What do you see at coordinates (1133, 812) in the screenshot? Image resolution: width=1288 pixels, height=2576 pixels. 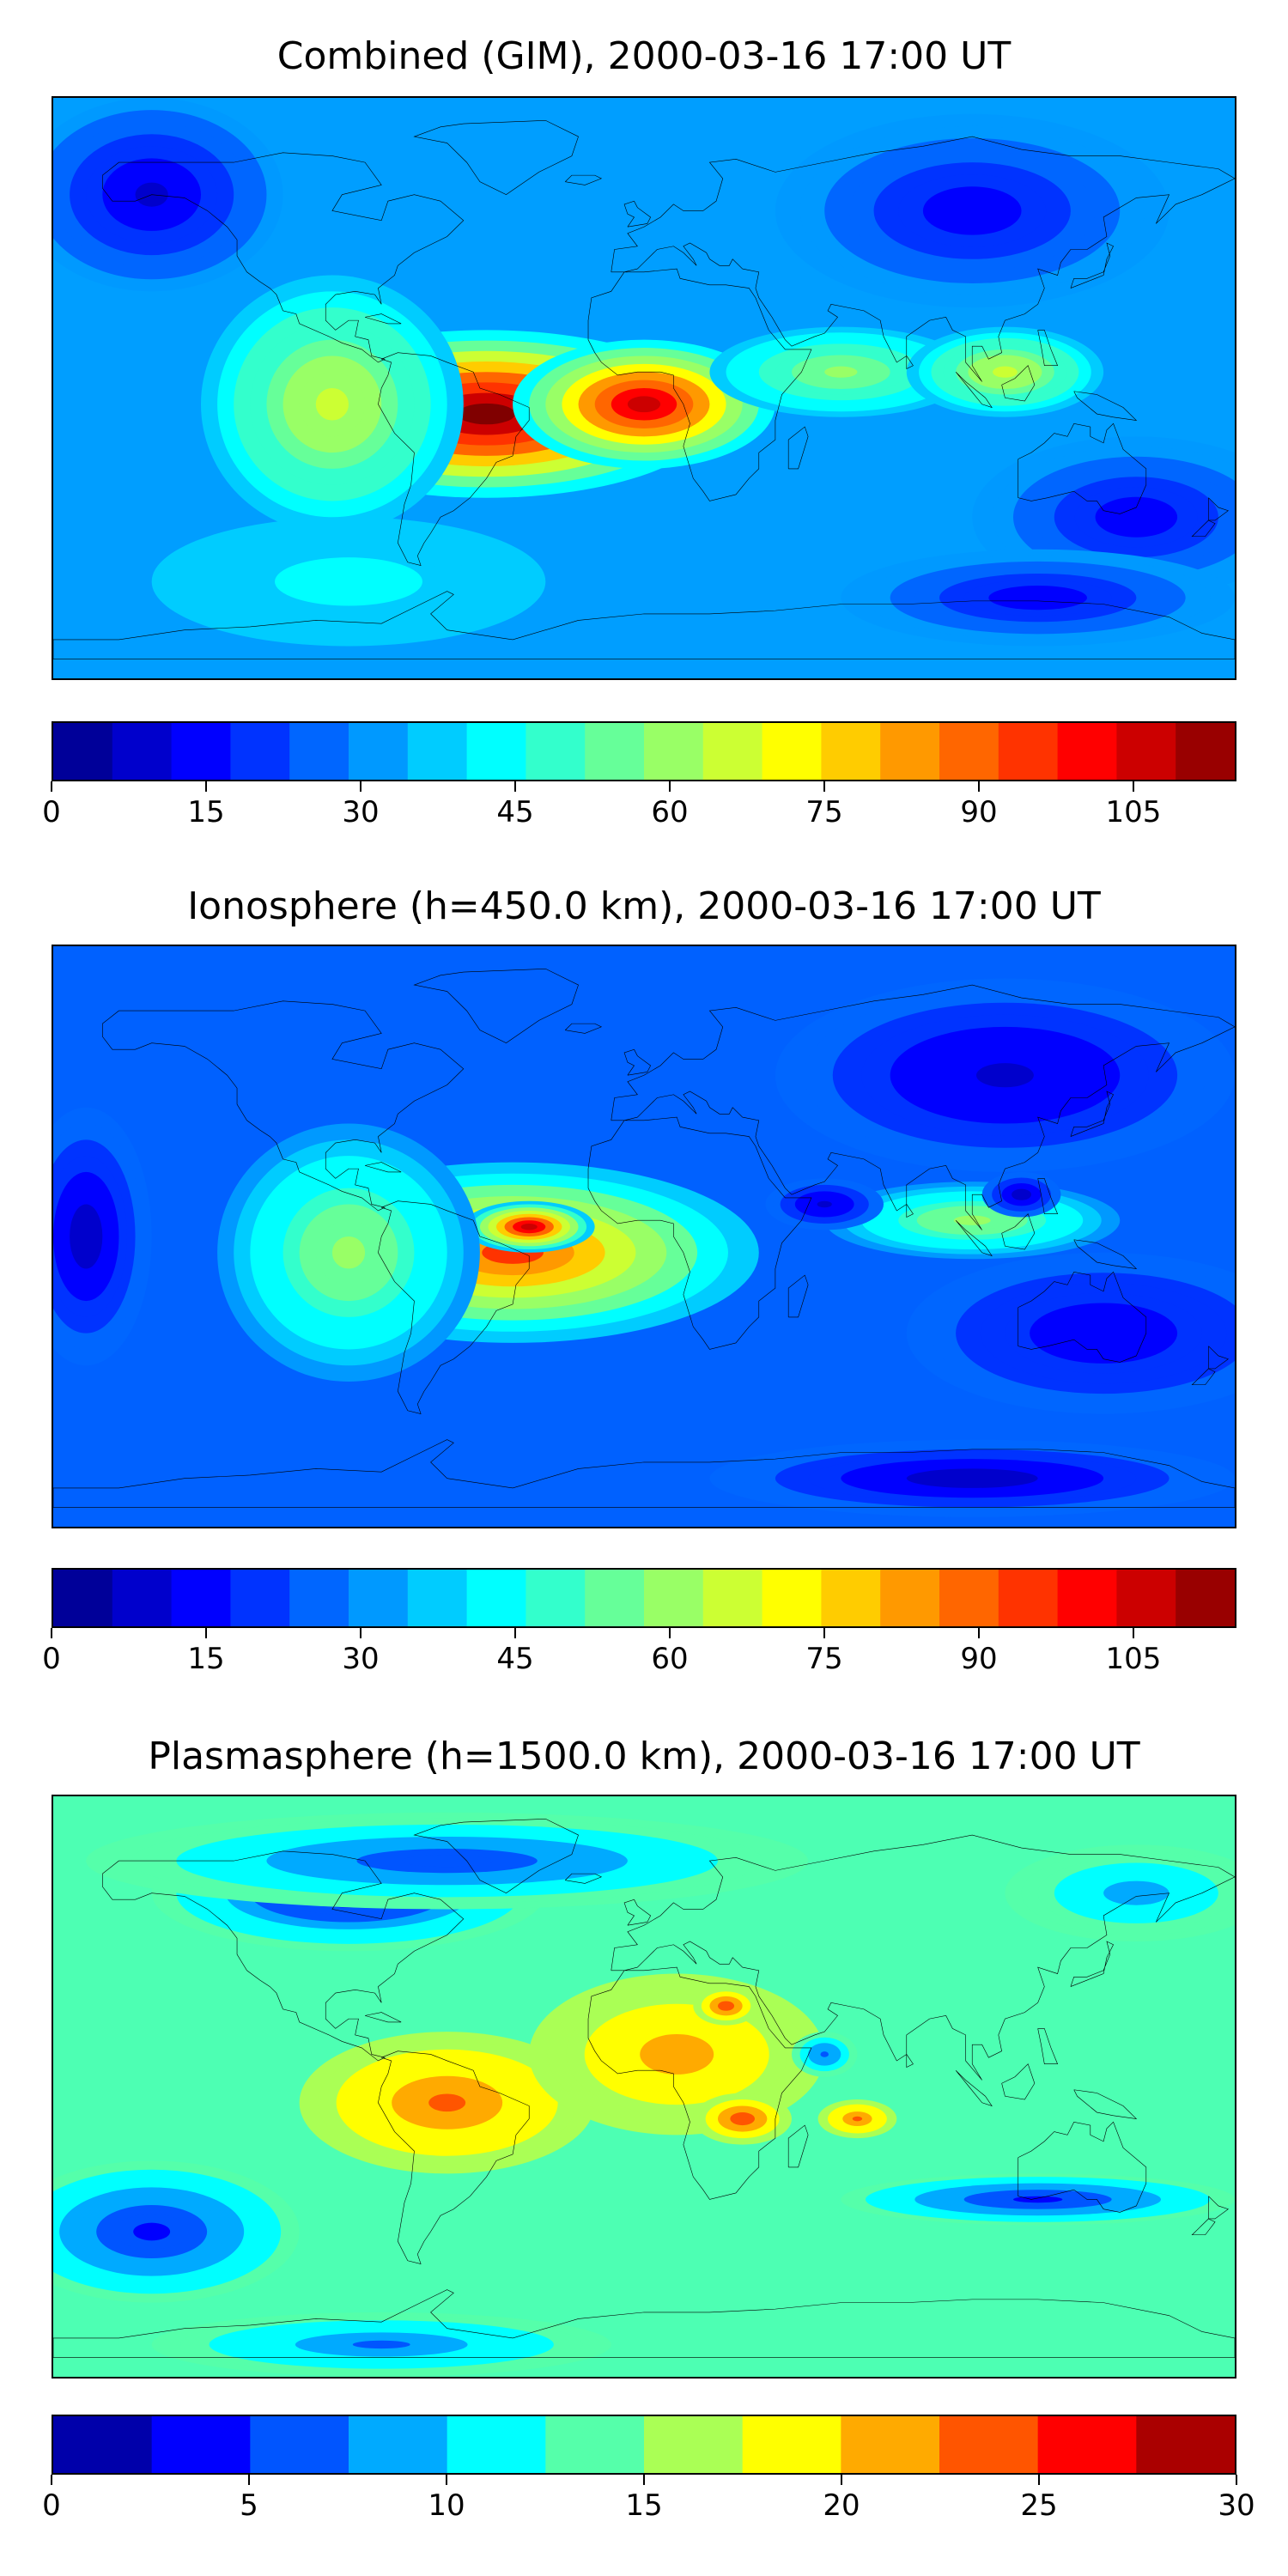 I see `colorbar-tick-label: 105` at bounding box center [1133, 812].